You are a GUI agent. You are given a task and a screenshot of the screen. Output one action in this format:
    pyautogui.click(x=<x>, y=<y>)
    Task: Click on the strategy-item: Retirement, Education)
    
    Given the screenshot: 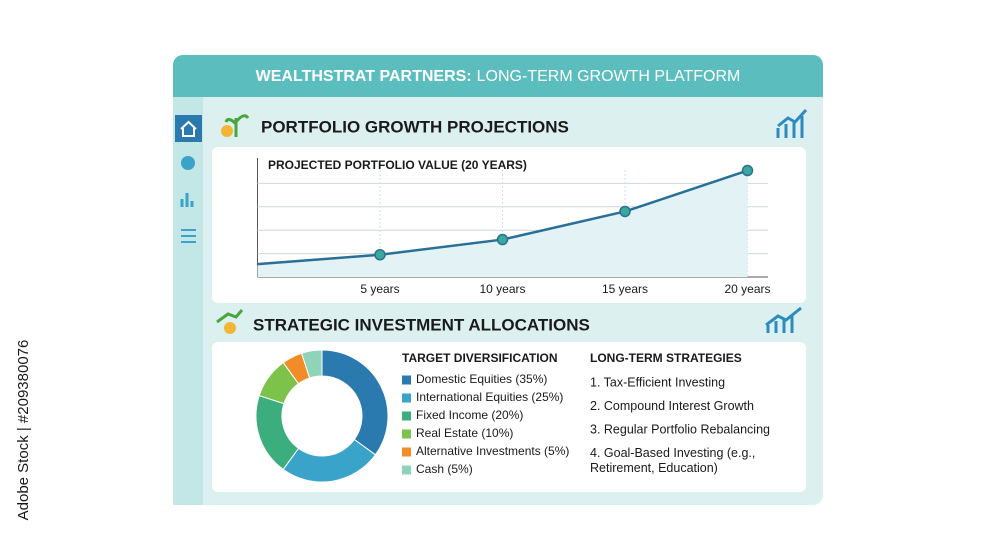 What is the action you would take?
    pyautogui.click(x=654, y=468)
    